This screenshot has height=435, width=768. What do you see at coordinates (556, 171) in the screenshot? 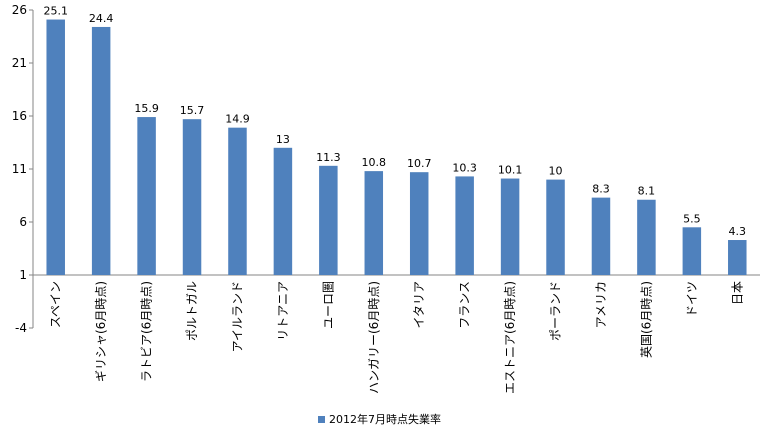
I see `data-label: 10` at bounding box center [556, 171].